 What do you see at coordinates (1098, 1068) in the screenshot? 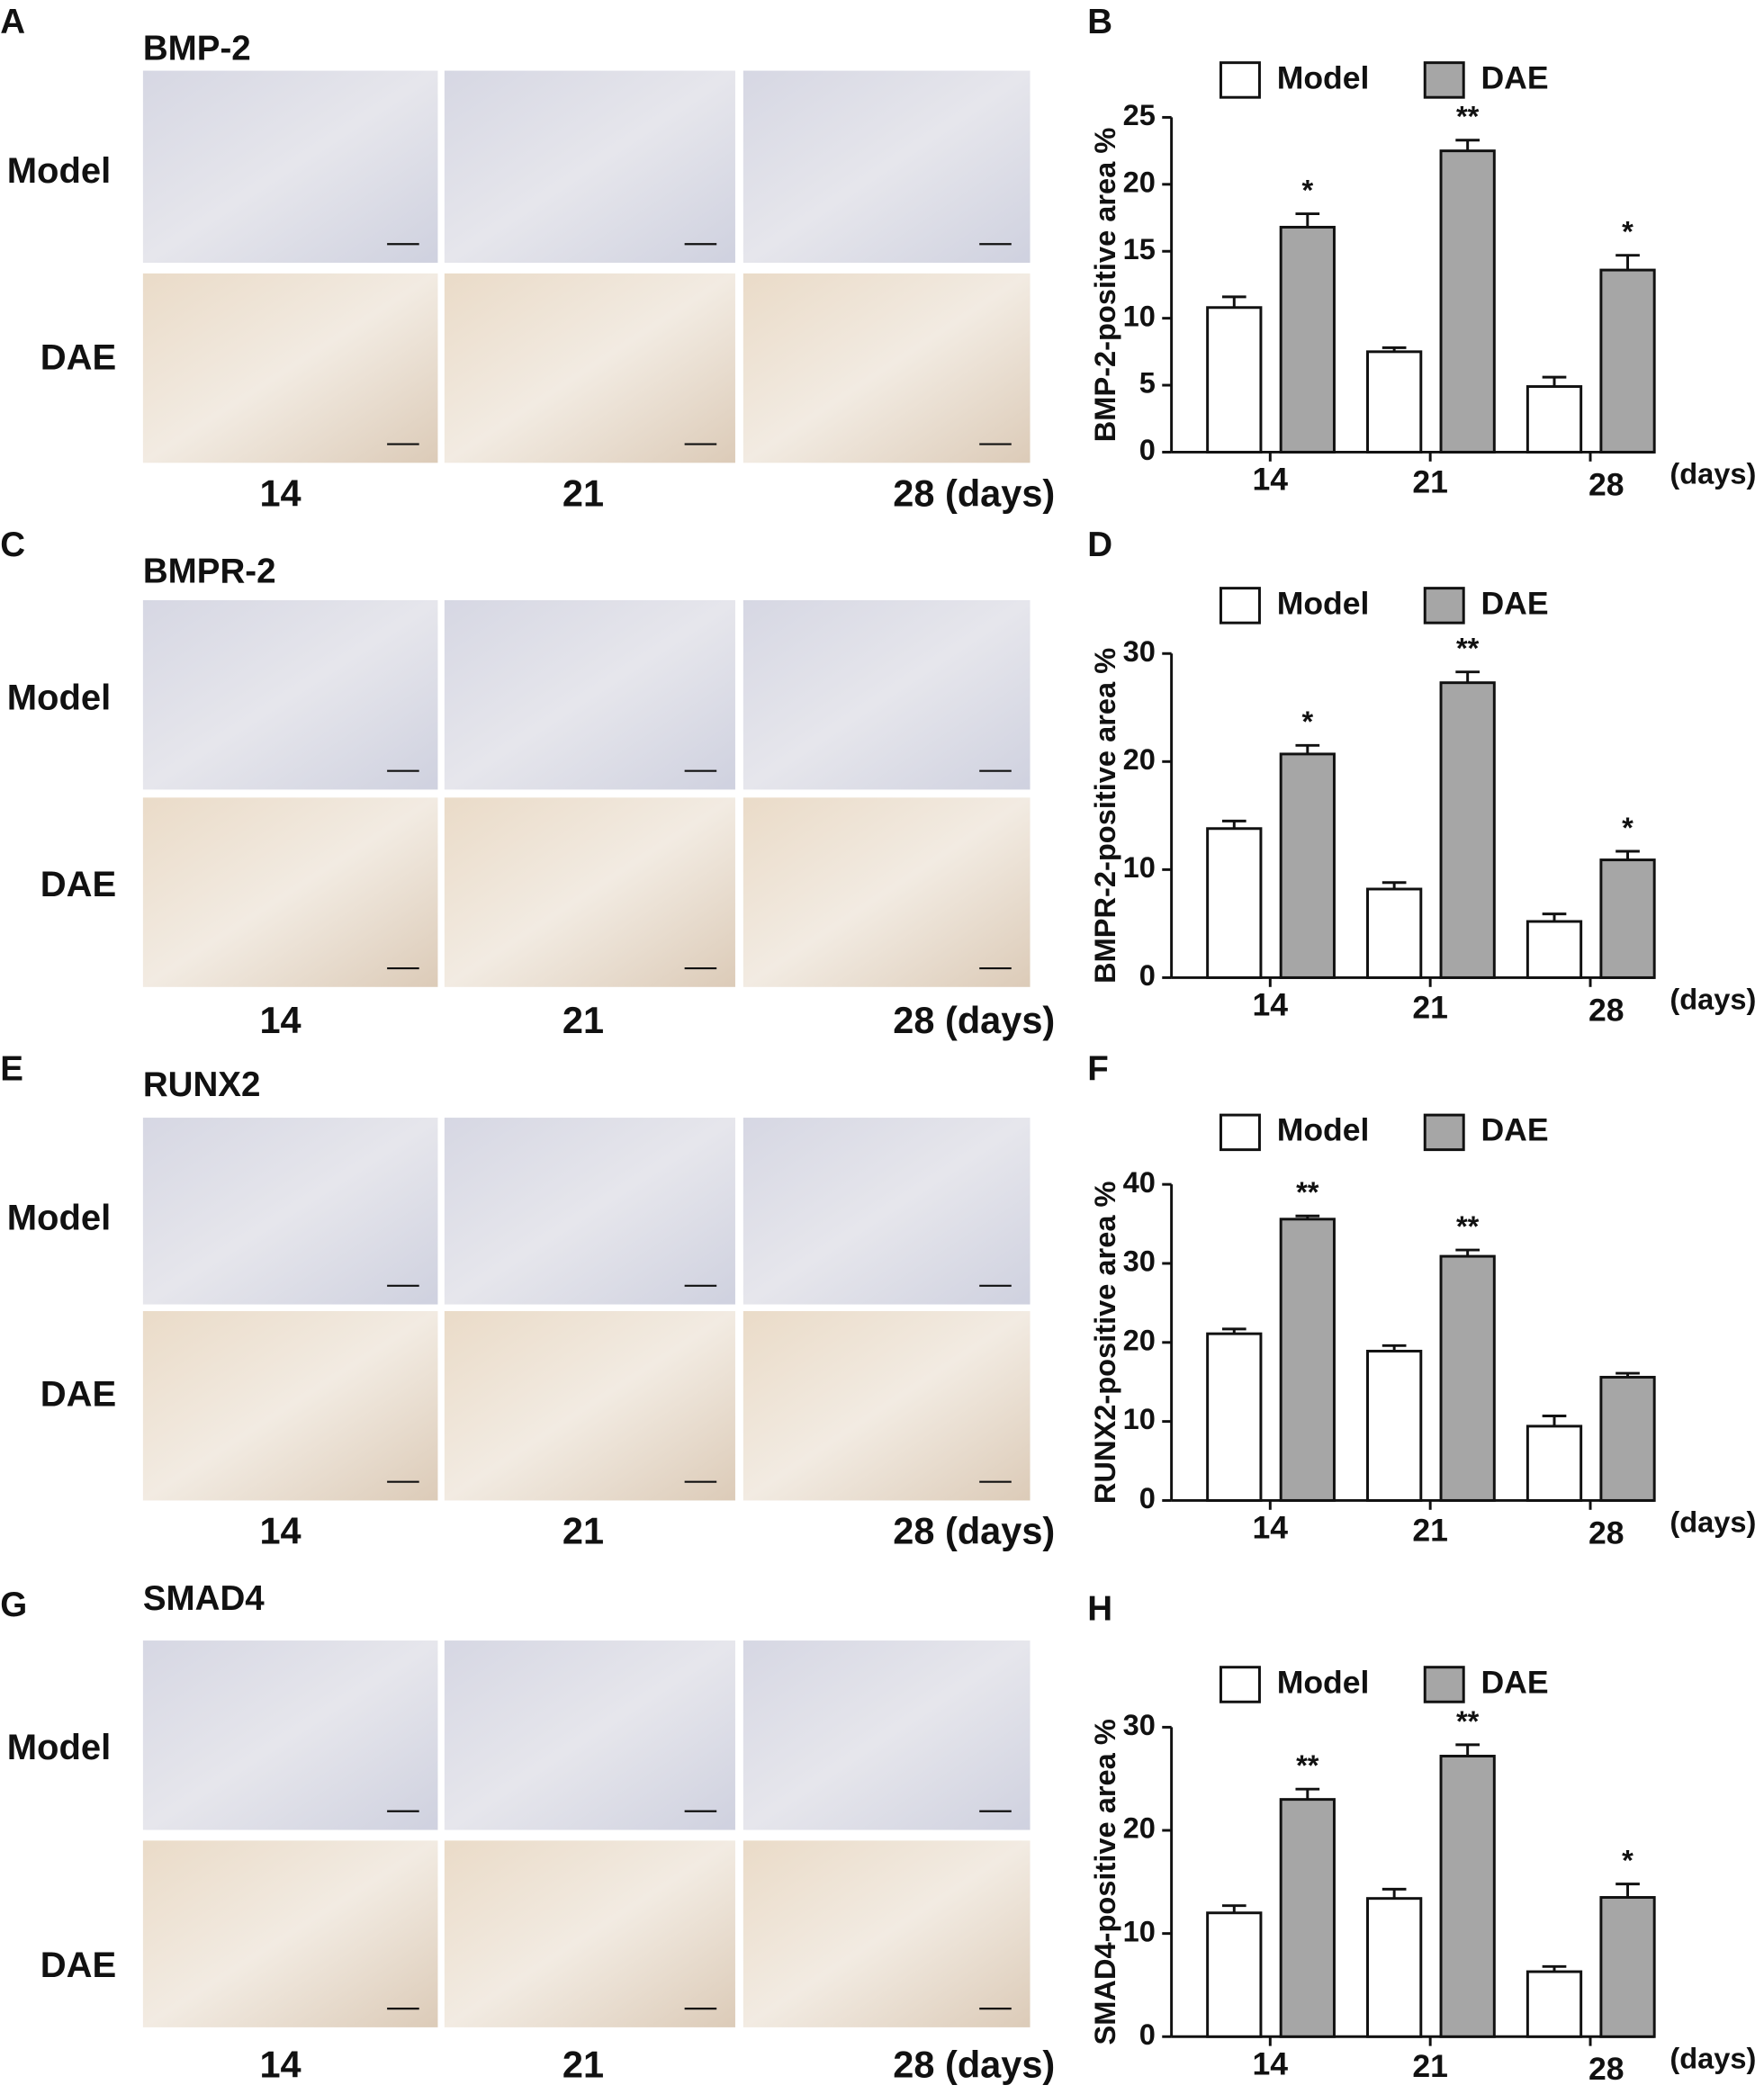
I see `panel-letter: F` at bounding box center [1098, 1068].